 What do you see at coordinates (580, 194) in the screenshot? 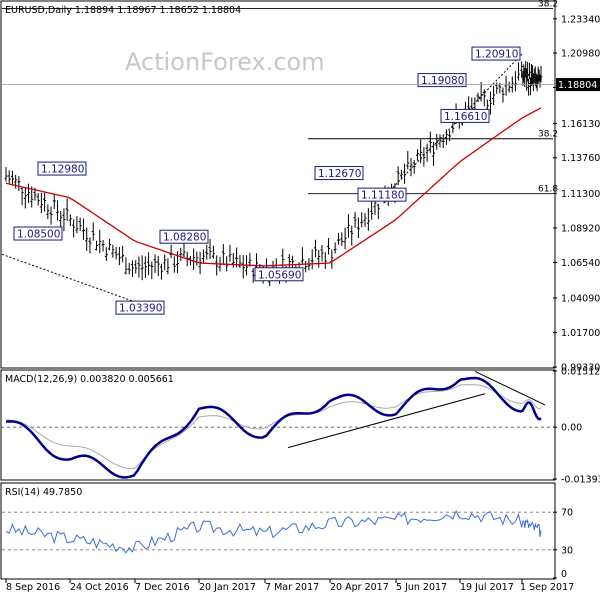
I see `price-tick-label: 1.11300` at bounding box center [580, 194].